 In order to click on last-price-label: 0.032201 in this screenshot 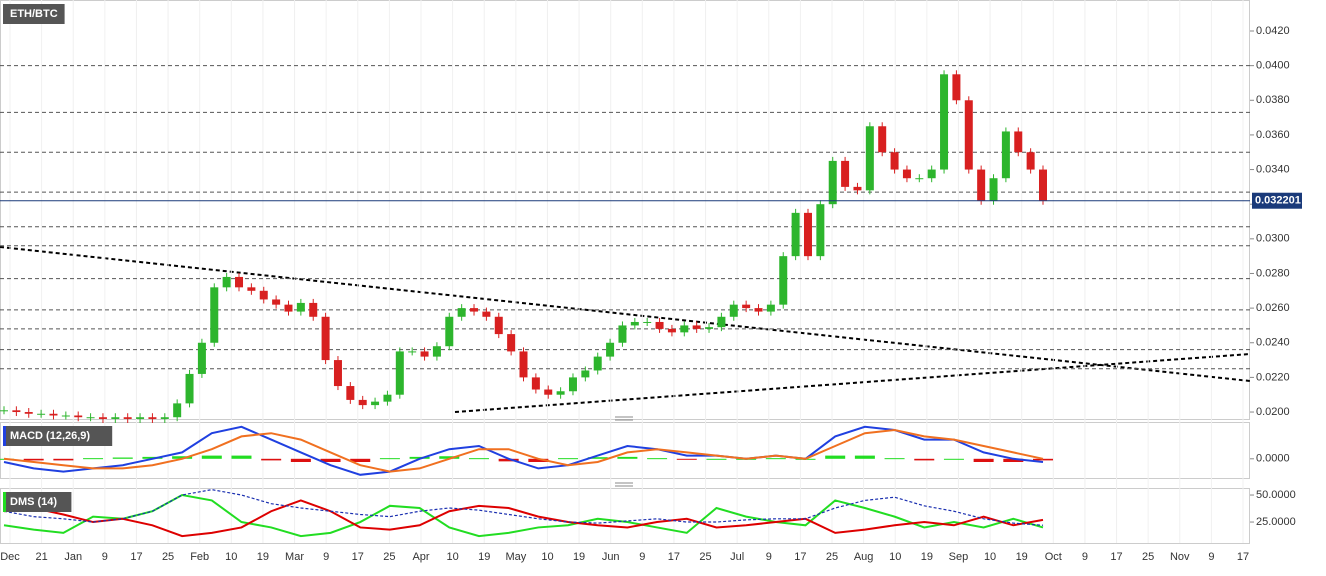, I will do `click(1278, 201)`.